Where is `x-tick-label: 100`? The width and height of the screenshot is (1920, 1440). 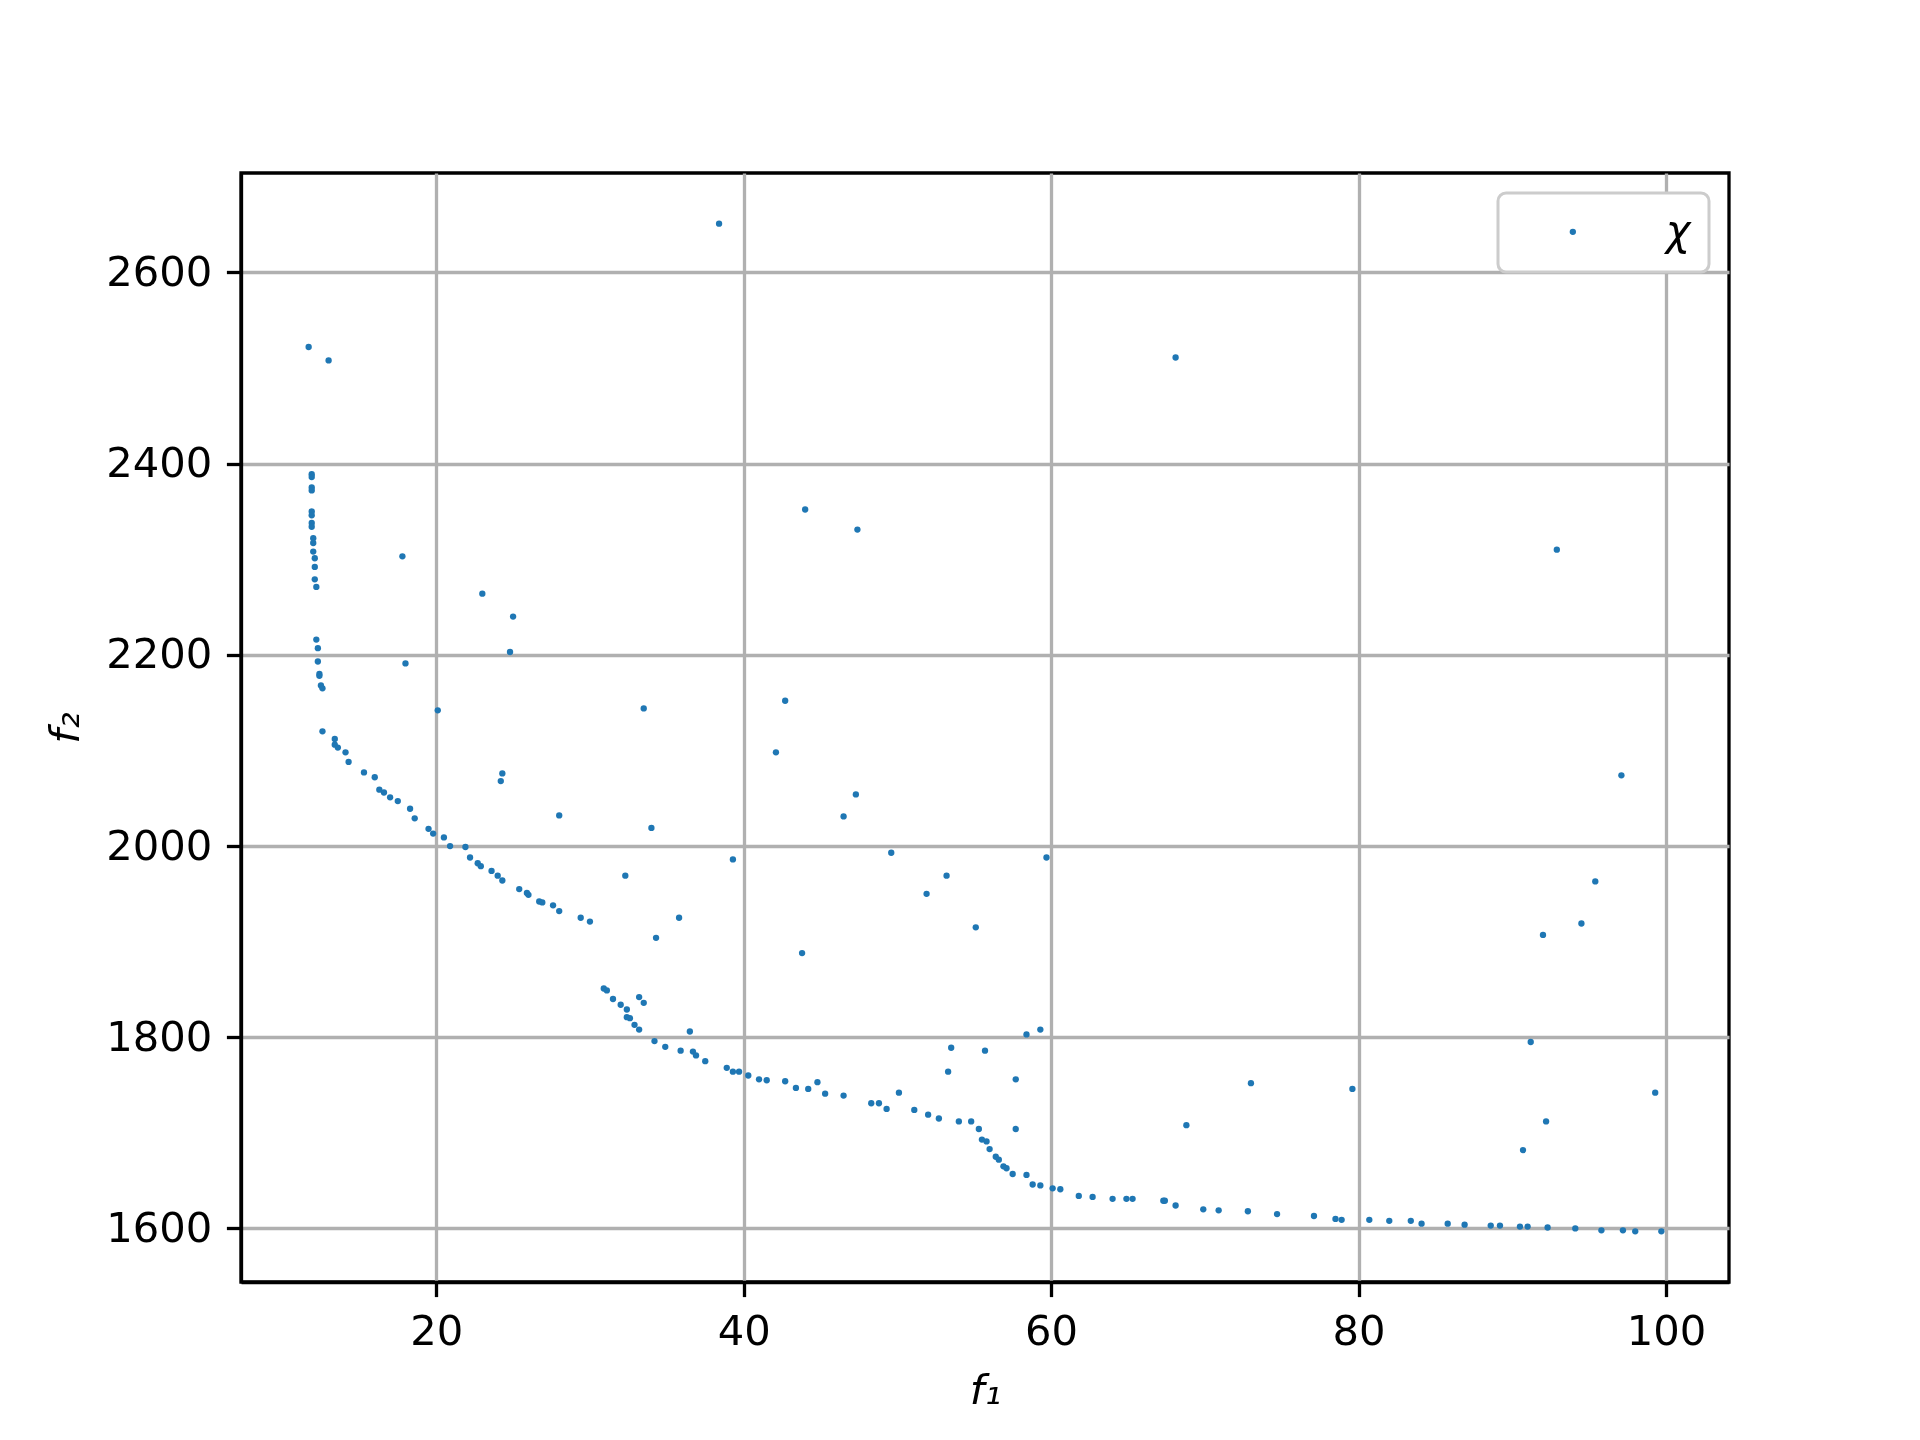
x-tick-label: 100 is located at coordinates (1666, 1330).